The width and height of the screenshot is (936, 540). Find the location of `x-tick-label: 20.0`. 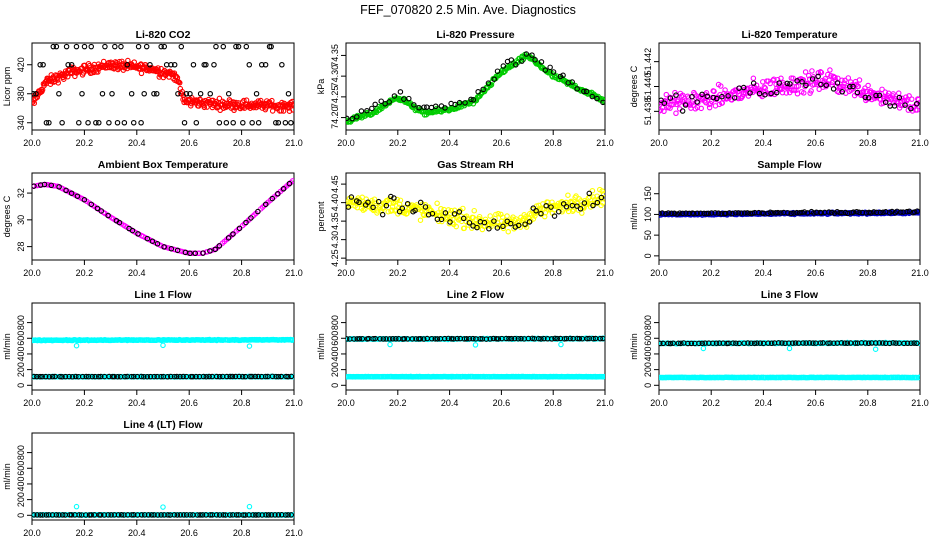

x-tick-label: 20.0 is located at coordinates (32, 273).